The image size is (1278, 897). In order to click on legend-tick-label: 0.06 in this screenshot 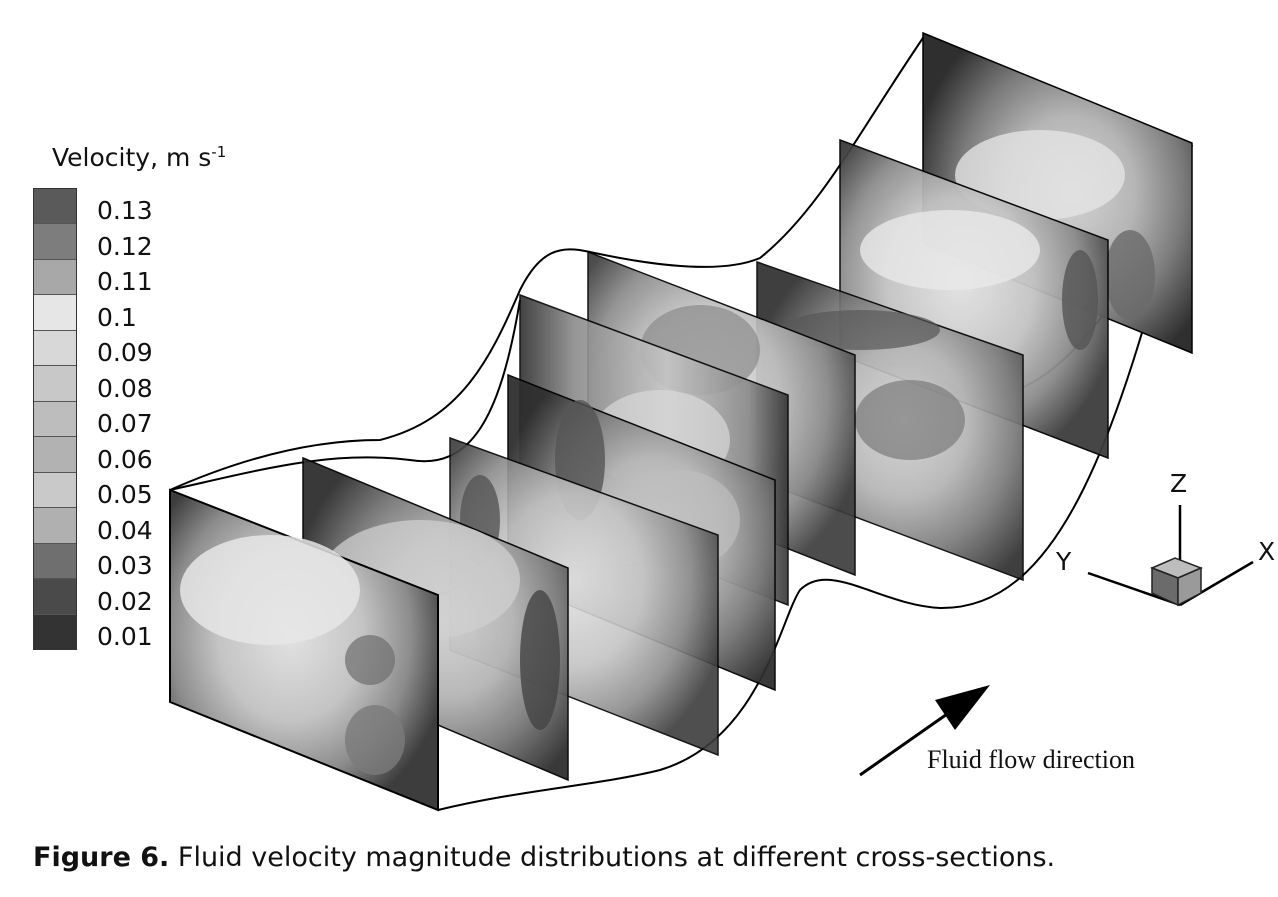, I will do `click(125, 459)`.